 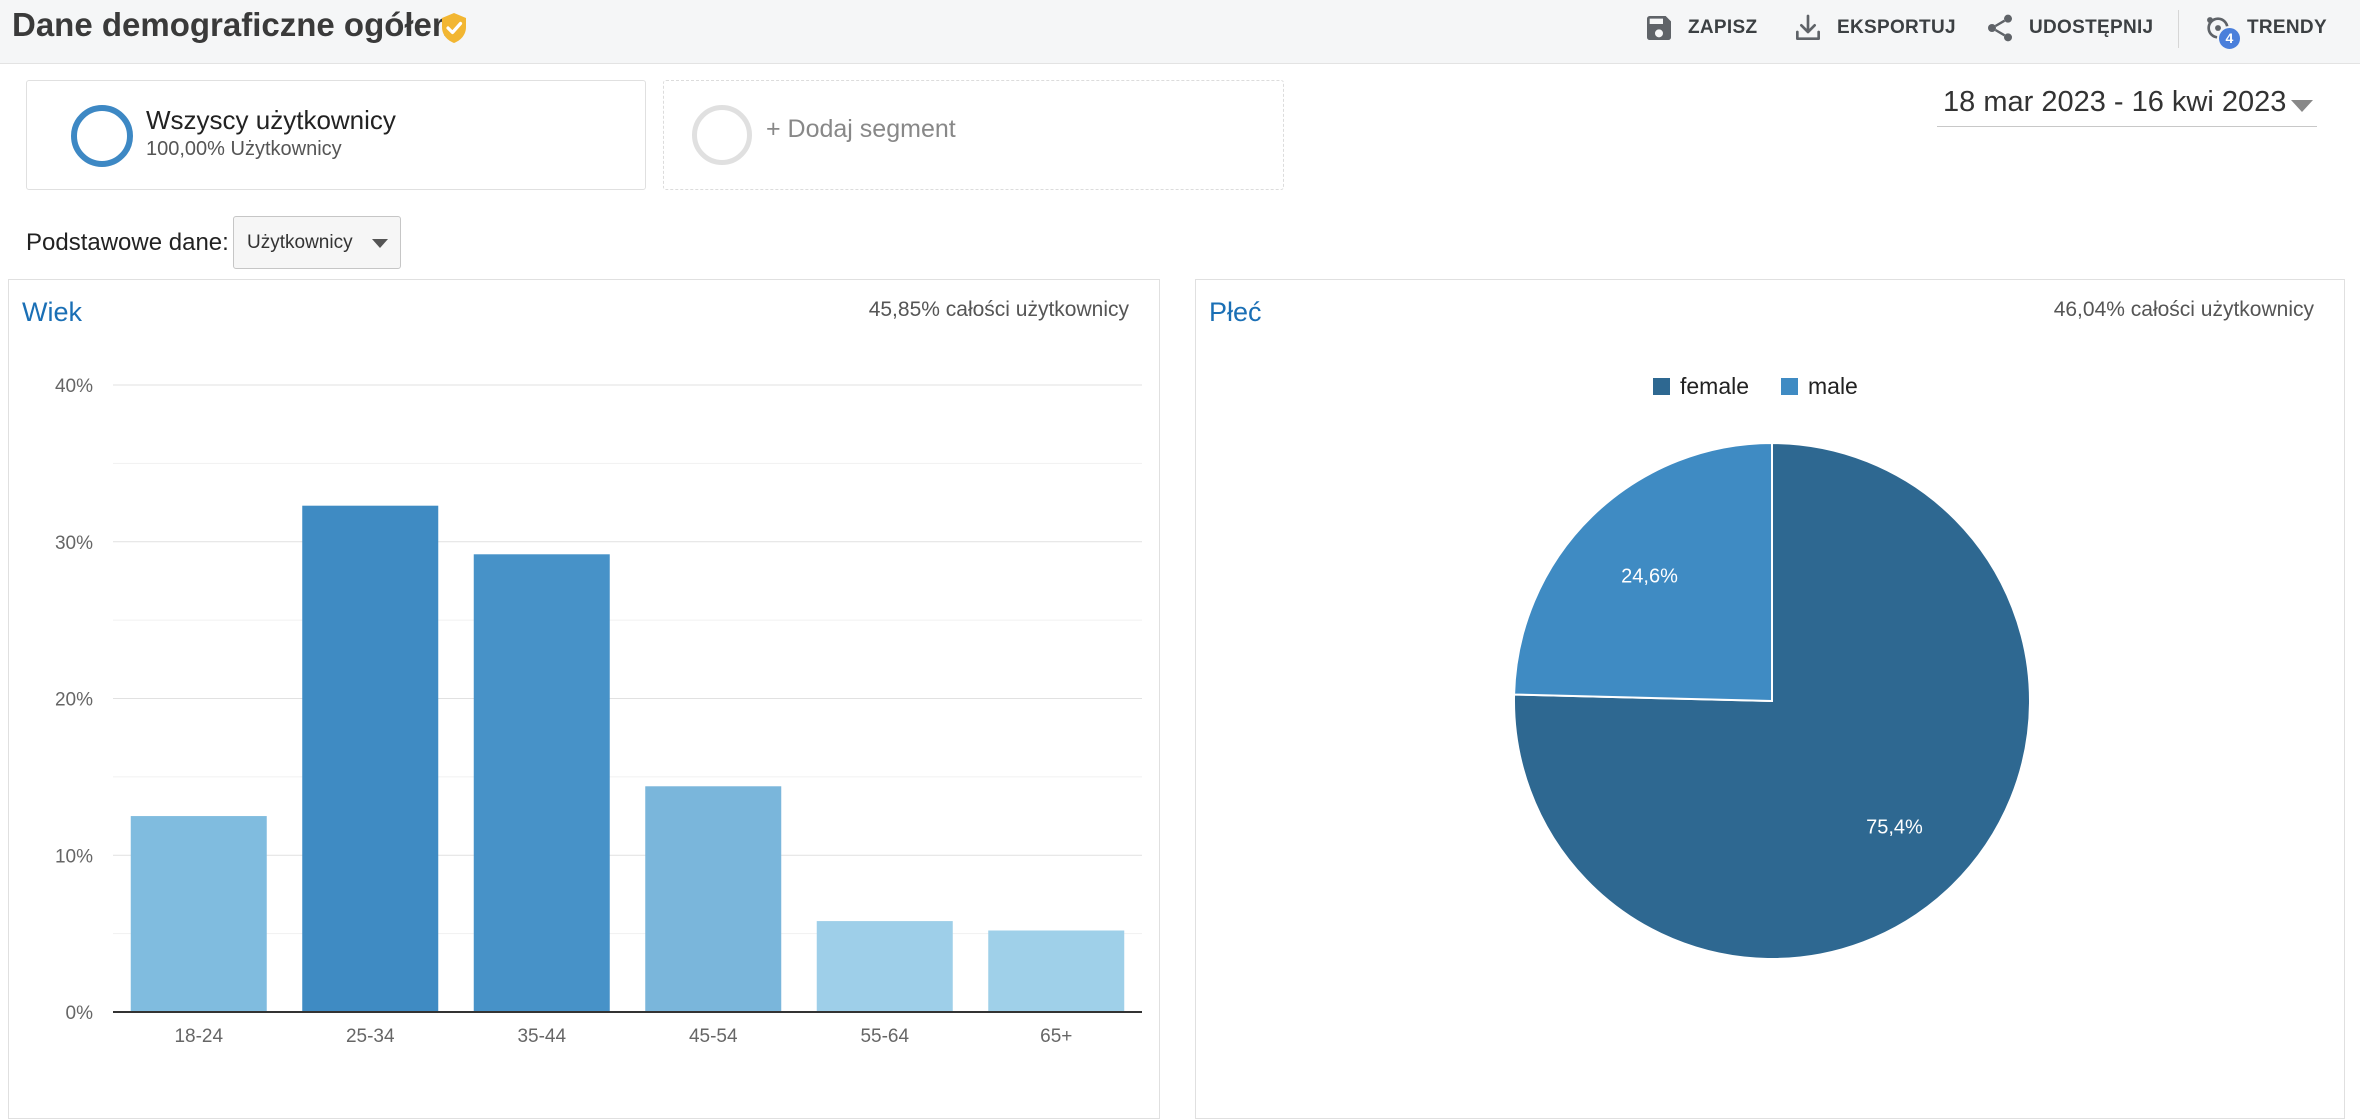 I want to click on age-panel-title: Wiek, so click(x=52, y=312).